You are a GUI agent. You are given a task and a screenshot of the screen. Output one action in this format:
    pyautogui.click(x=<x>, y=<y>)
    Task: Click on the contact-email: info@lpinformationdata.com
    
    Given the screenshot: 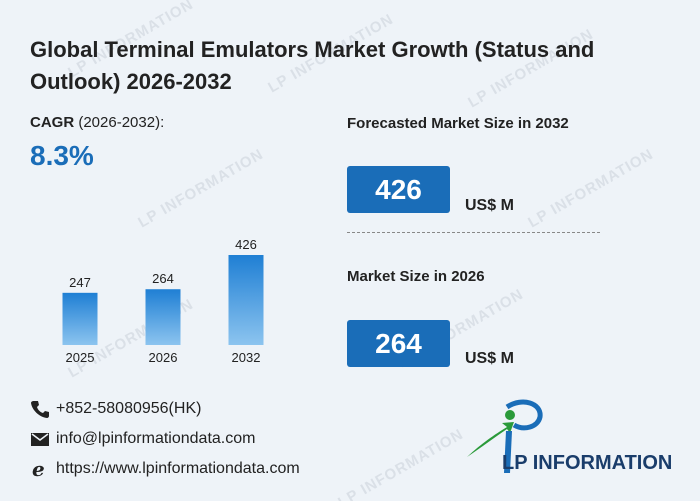 What is the action you would take?
    pyautogui.click(x=142, y=439)
    